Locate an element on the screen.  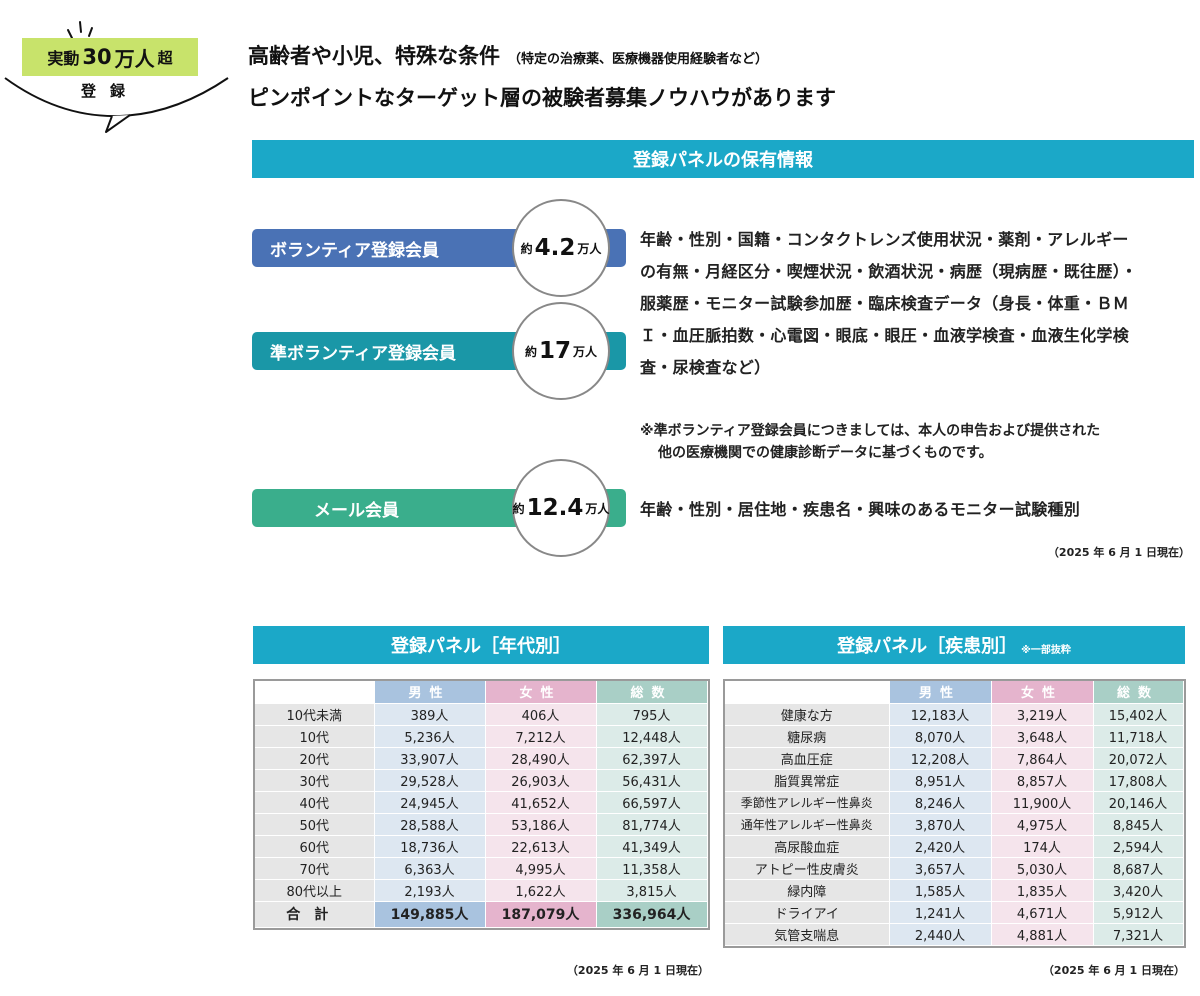
age-table-title: 登録パネル［年代別］ is located at coordinates (481, 645).